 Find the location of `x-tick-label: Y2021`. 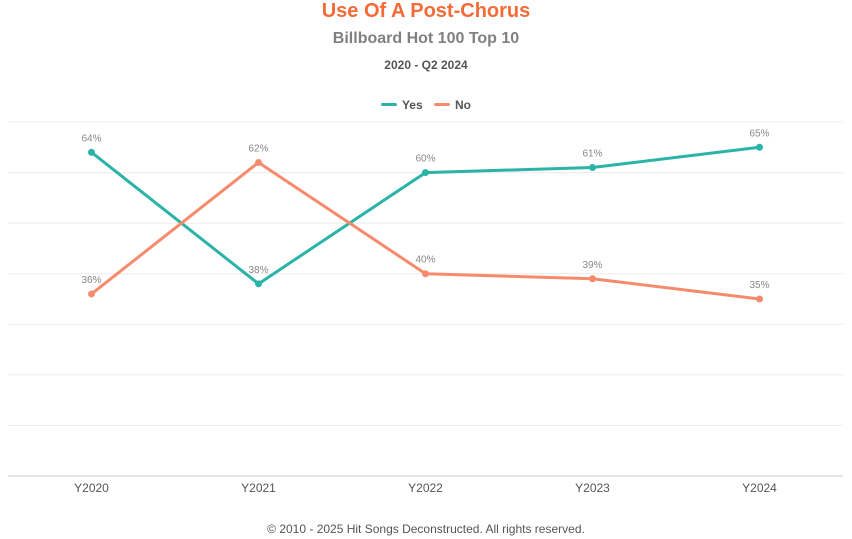

x-tick-label: Y2021 is located at coordinates (258, 488).